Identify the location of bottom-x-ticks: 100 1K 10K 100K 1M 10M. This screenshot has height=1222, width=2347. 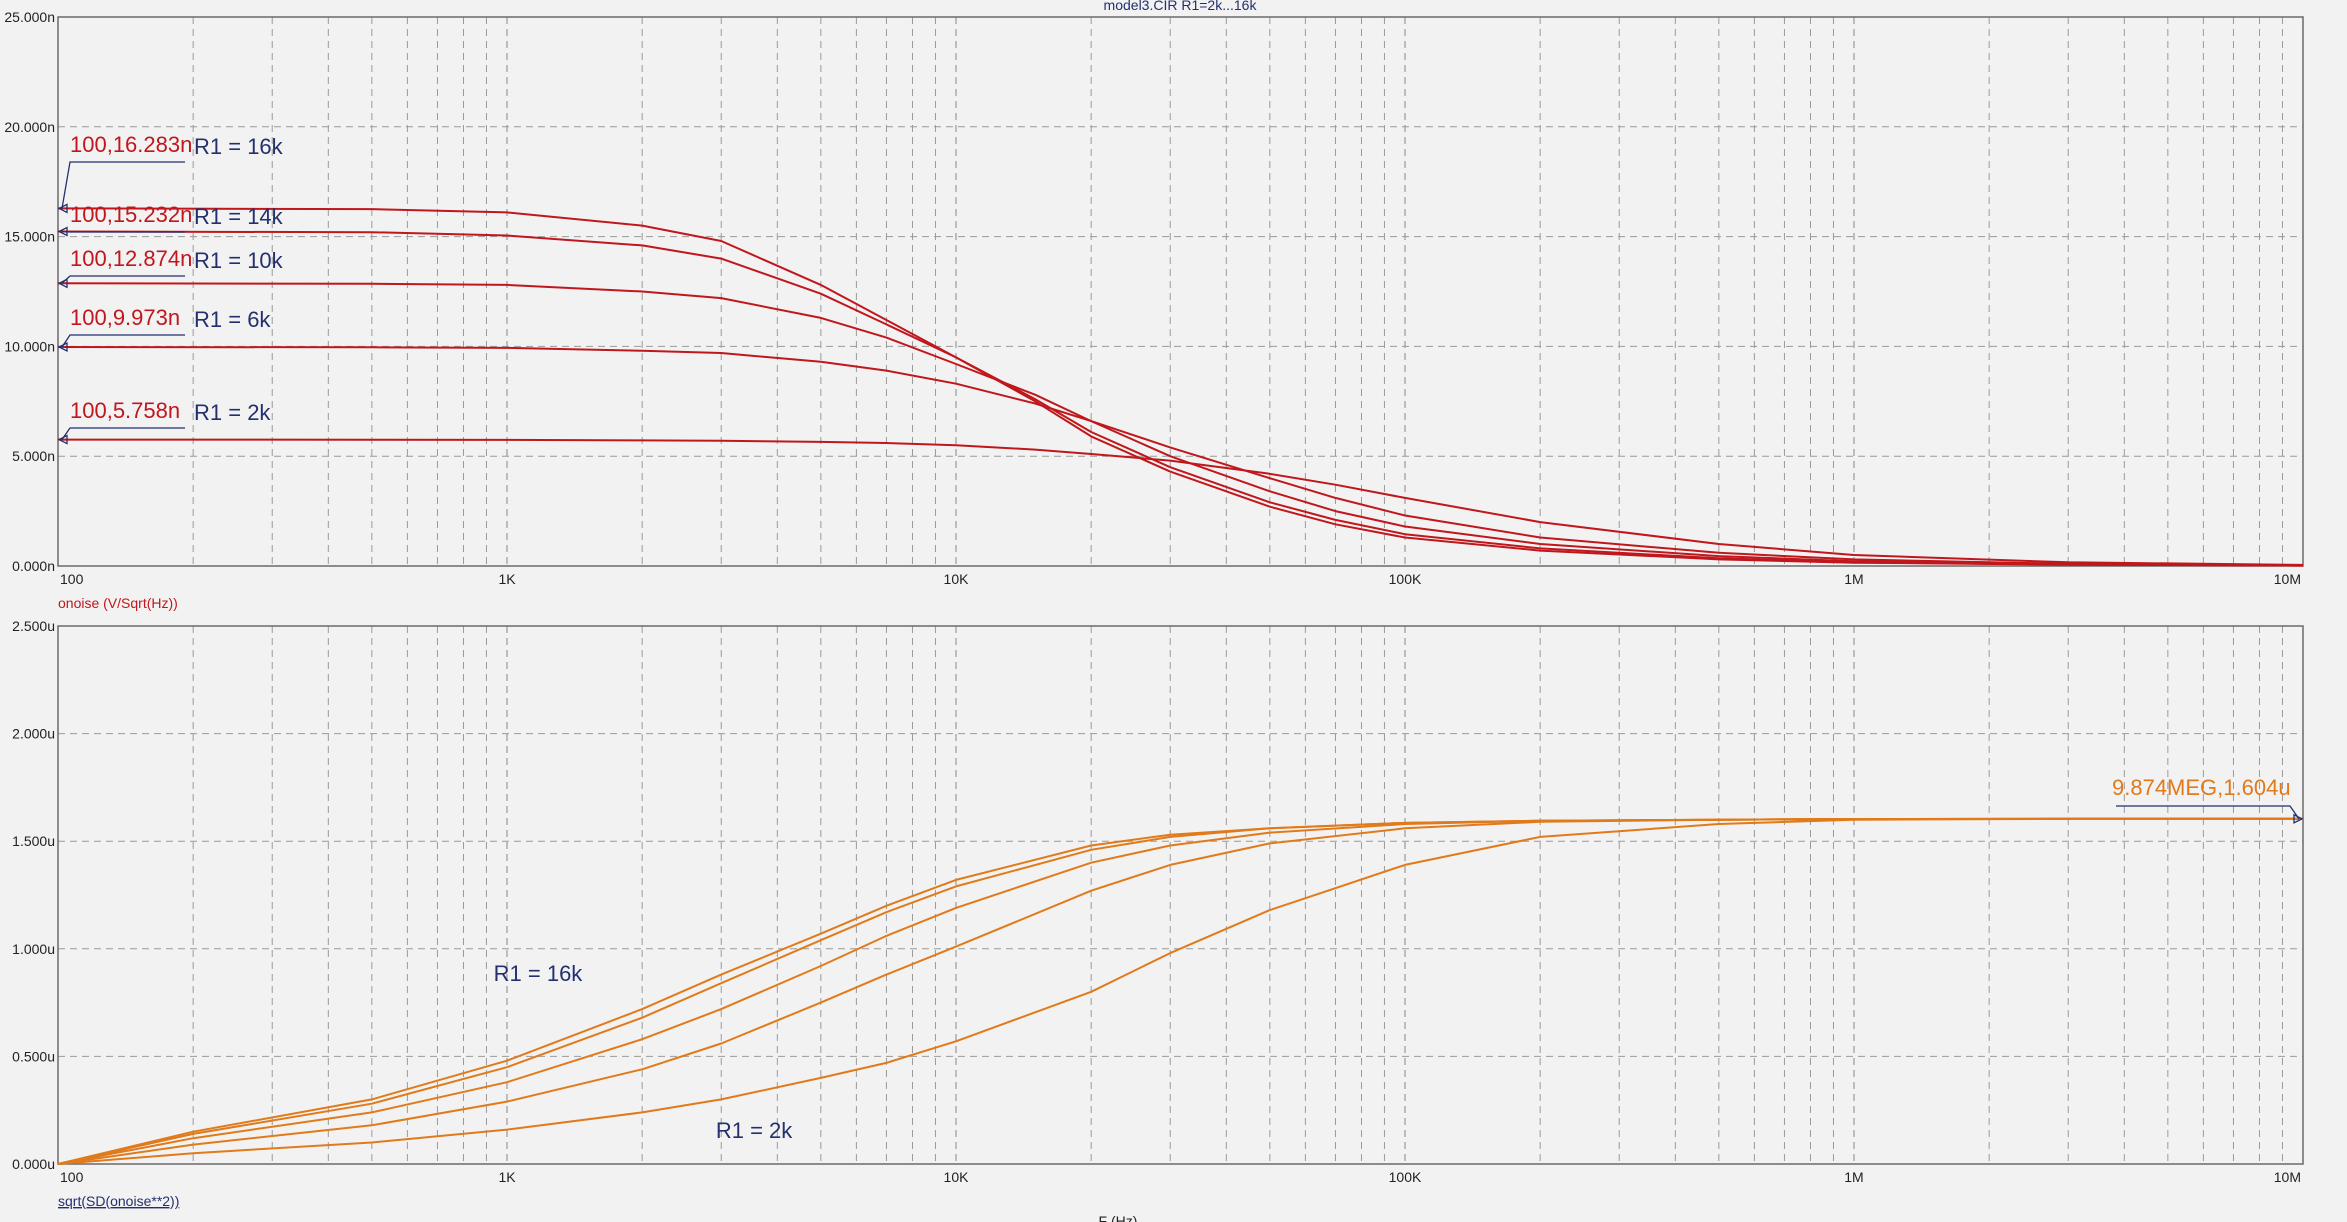
(1180, 1177).